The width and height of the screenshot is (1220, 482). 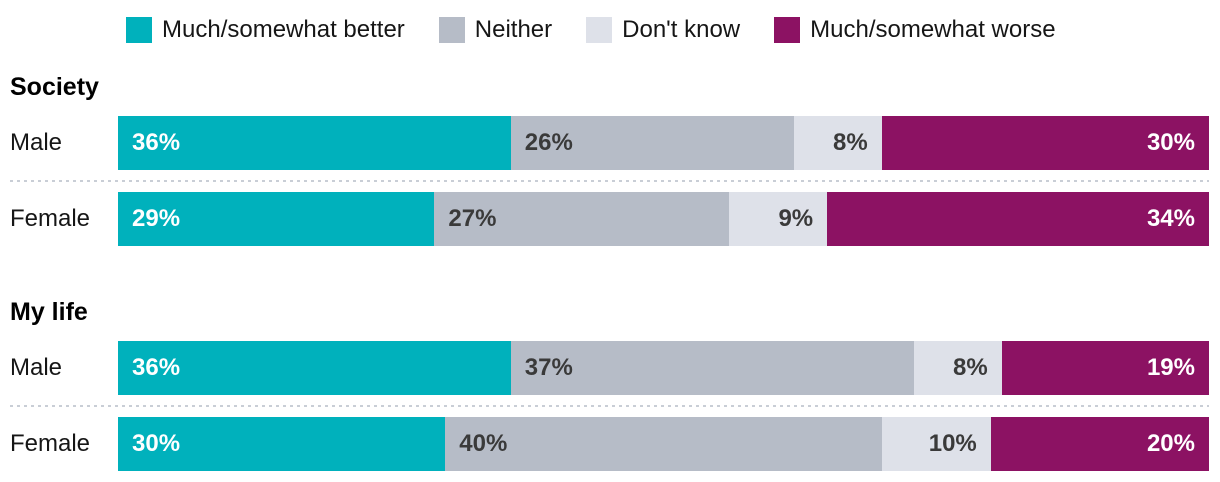 What do you see at coordinates (681, 29) in the screenshot?
I see `legend-label: Don't know` at bounding box center [681, 29].